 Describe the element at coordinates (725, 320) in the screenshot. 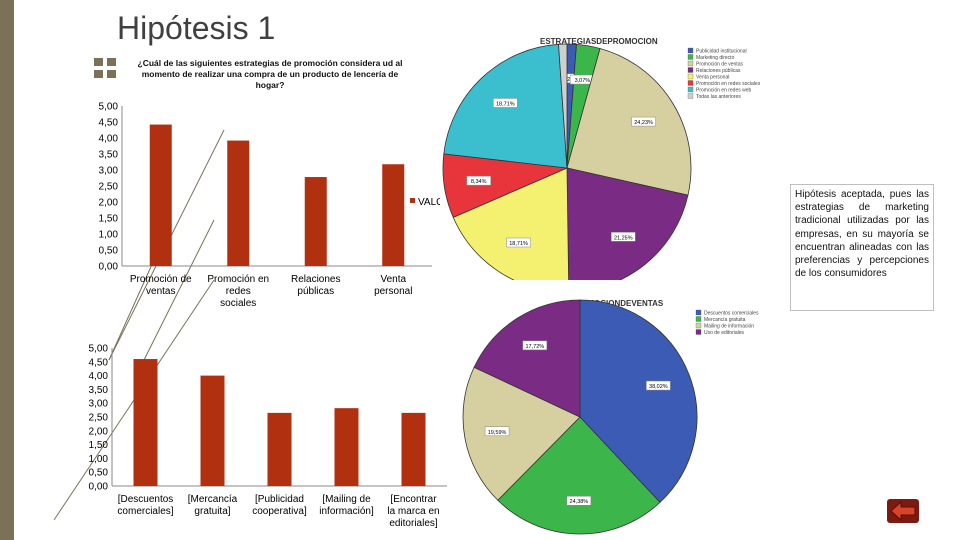

I see `legend-label: Mercancía gratuita` at that location.